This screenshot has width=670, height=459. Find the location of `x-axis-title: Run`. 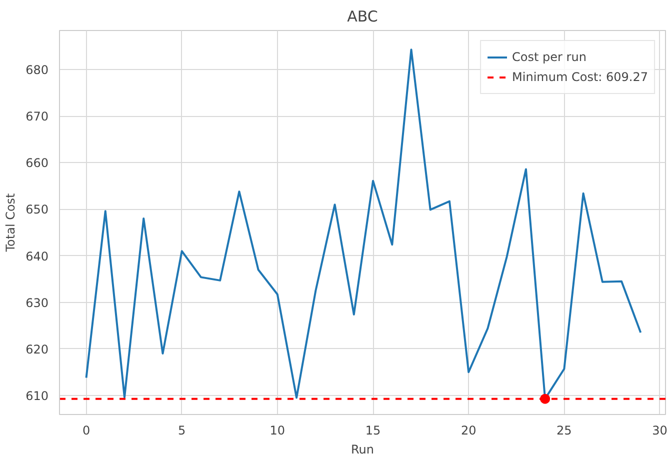

x-axis-title: Run is located at coordinates (362, 449).